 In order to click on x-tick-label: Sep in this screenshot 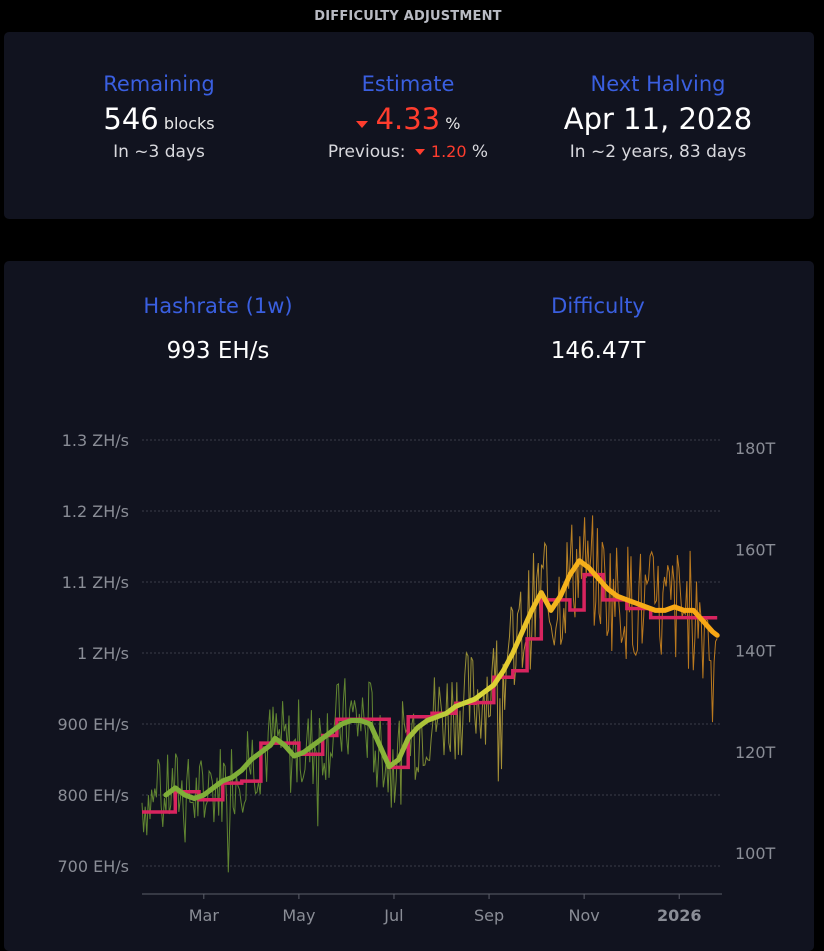, I will do `click(489, 915)`.